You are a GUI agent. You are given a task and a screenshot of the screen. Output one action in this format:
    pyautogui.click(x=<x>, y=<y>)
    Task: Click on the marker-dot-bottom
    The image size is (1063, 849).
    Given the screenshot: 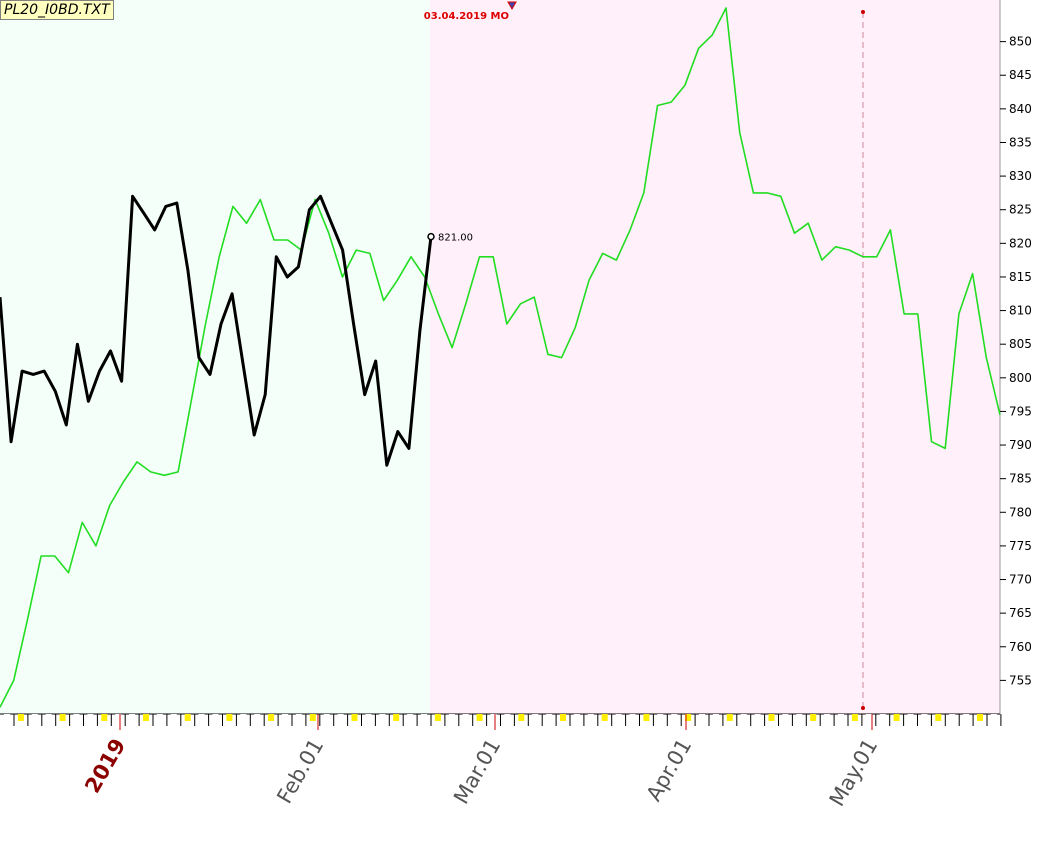 What is the action you would take?
    pyautogui.click(x=863, y=708)
    